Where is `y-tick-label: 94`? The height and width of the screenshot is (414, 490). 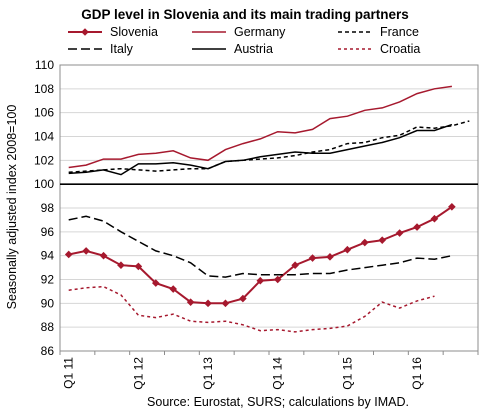 y-tick-label: 94 is located at coordinates (48, 256).